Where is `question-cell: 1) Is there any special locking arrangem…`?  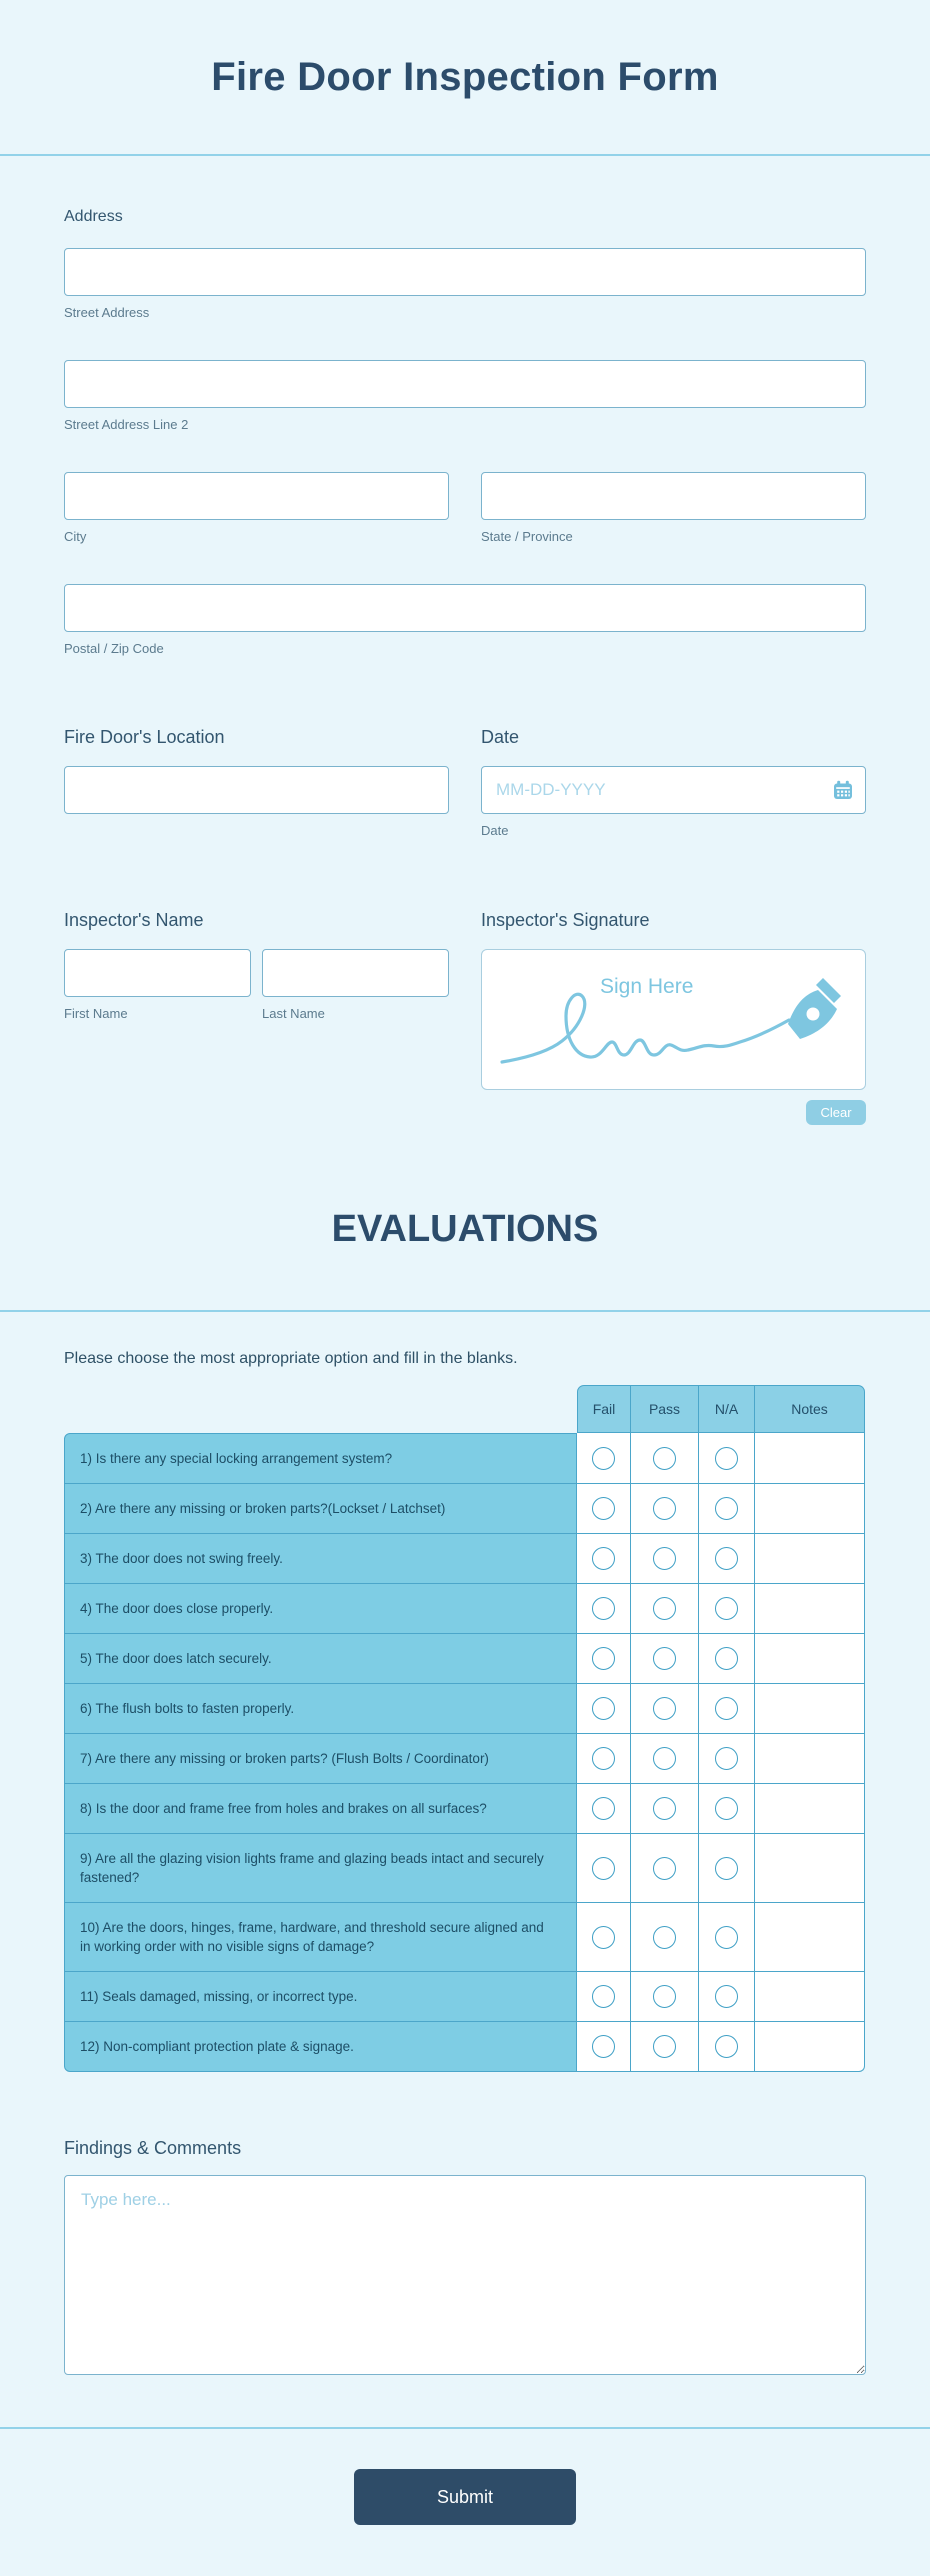
question-cell: 1) Is there any special locking arrangem… is located at coordinates (320, 1458).